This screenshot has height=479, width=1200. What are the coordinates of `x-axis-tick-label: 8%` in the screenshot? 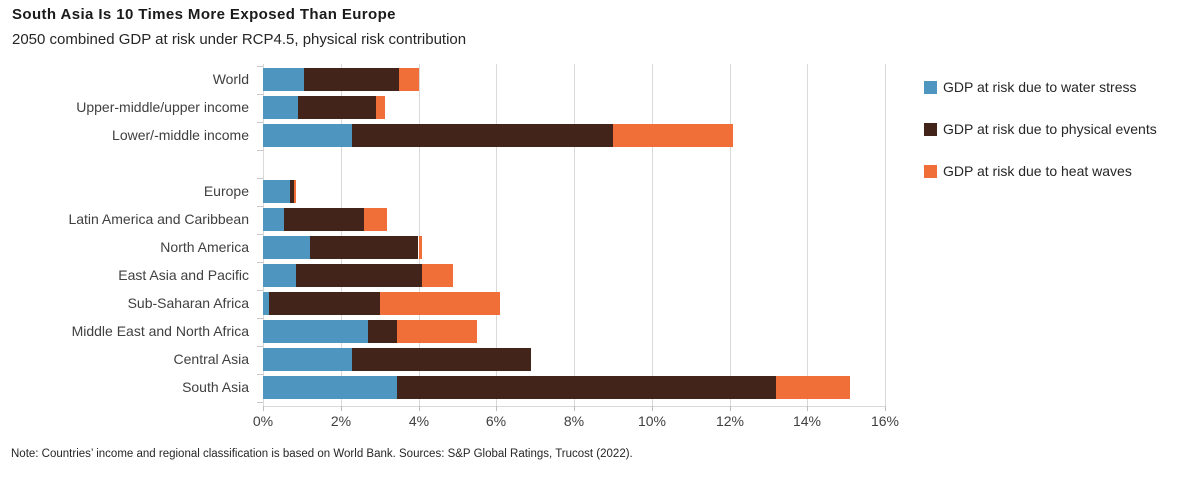 It's located at (574, 421).